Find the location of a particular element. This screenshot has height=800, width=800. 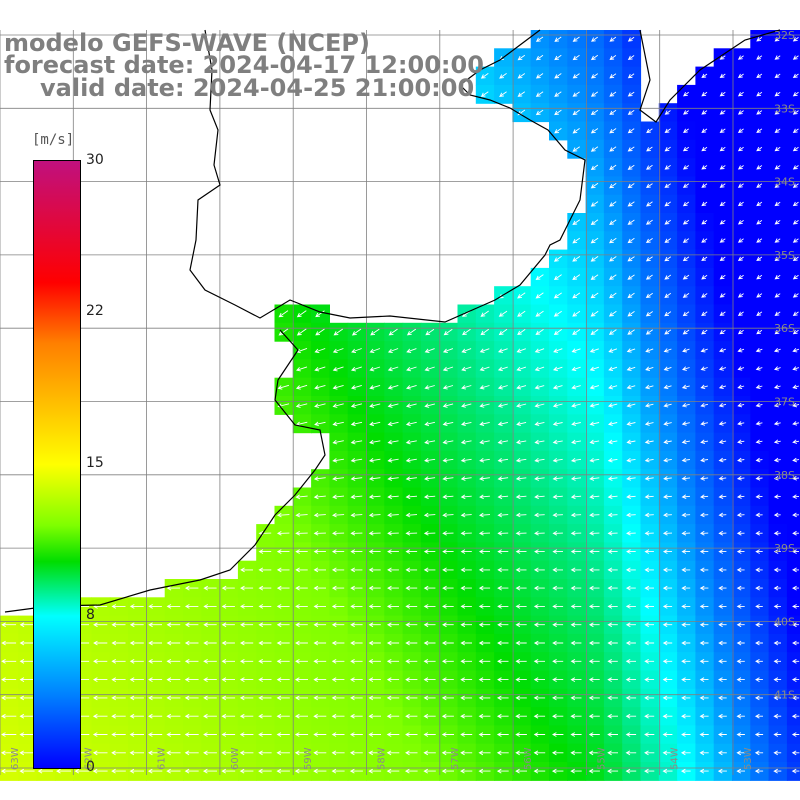

wind-cell is located at coordinates (793, 332).